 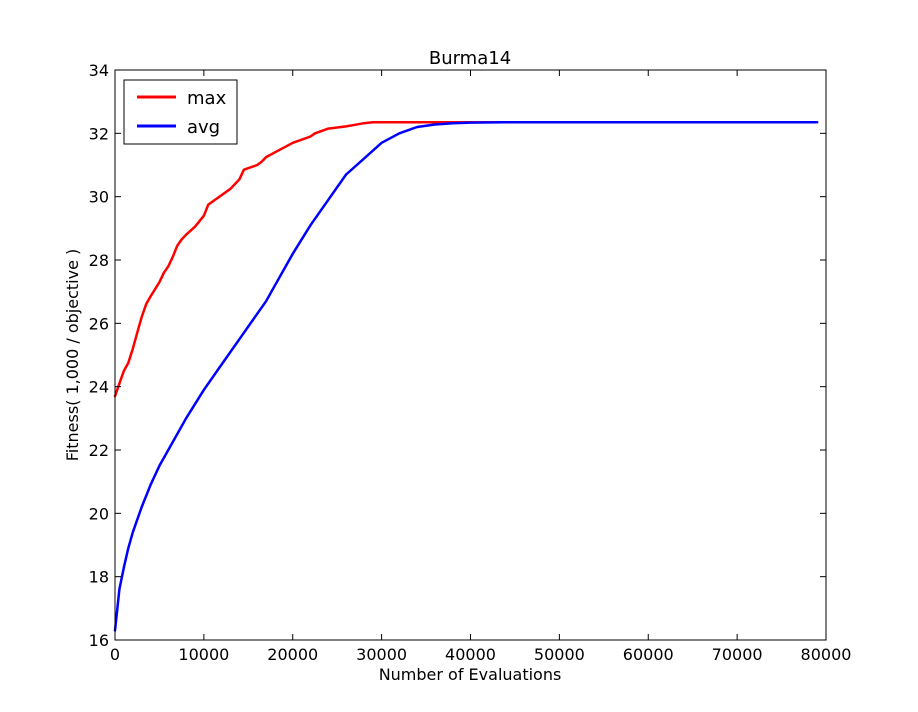 What do you see at coordinates (559, 654) in the screenshot?
I see `x-tick-label: 50000` at bounding box center [559, 654].